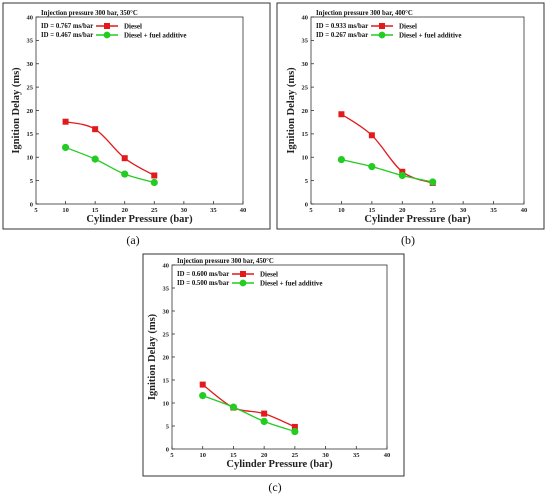 The image size is (550, 499). What do you see at coordinates (132, 240) in the screenshot?
I see `panel-label: (a)` at bounding box center [132, 240].